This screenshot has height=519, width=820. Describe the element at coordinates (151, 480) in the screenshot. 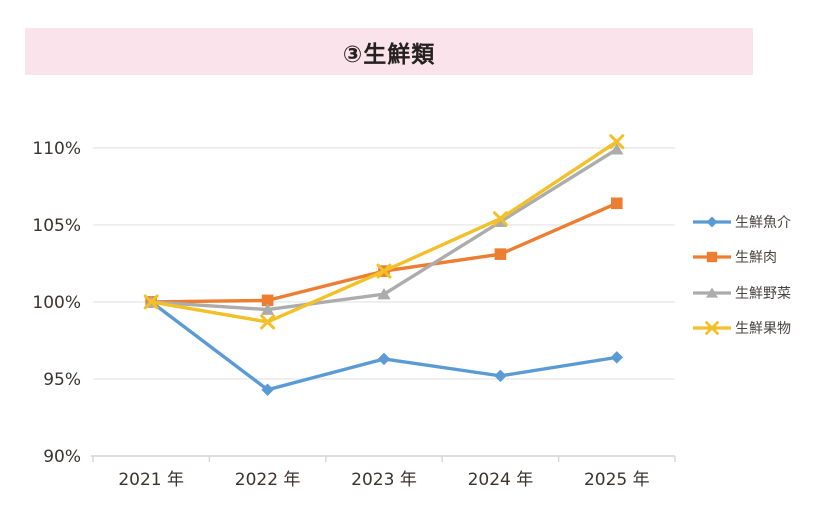

I see `x-axis-tick-label: 2021 年` at that location.